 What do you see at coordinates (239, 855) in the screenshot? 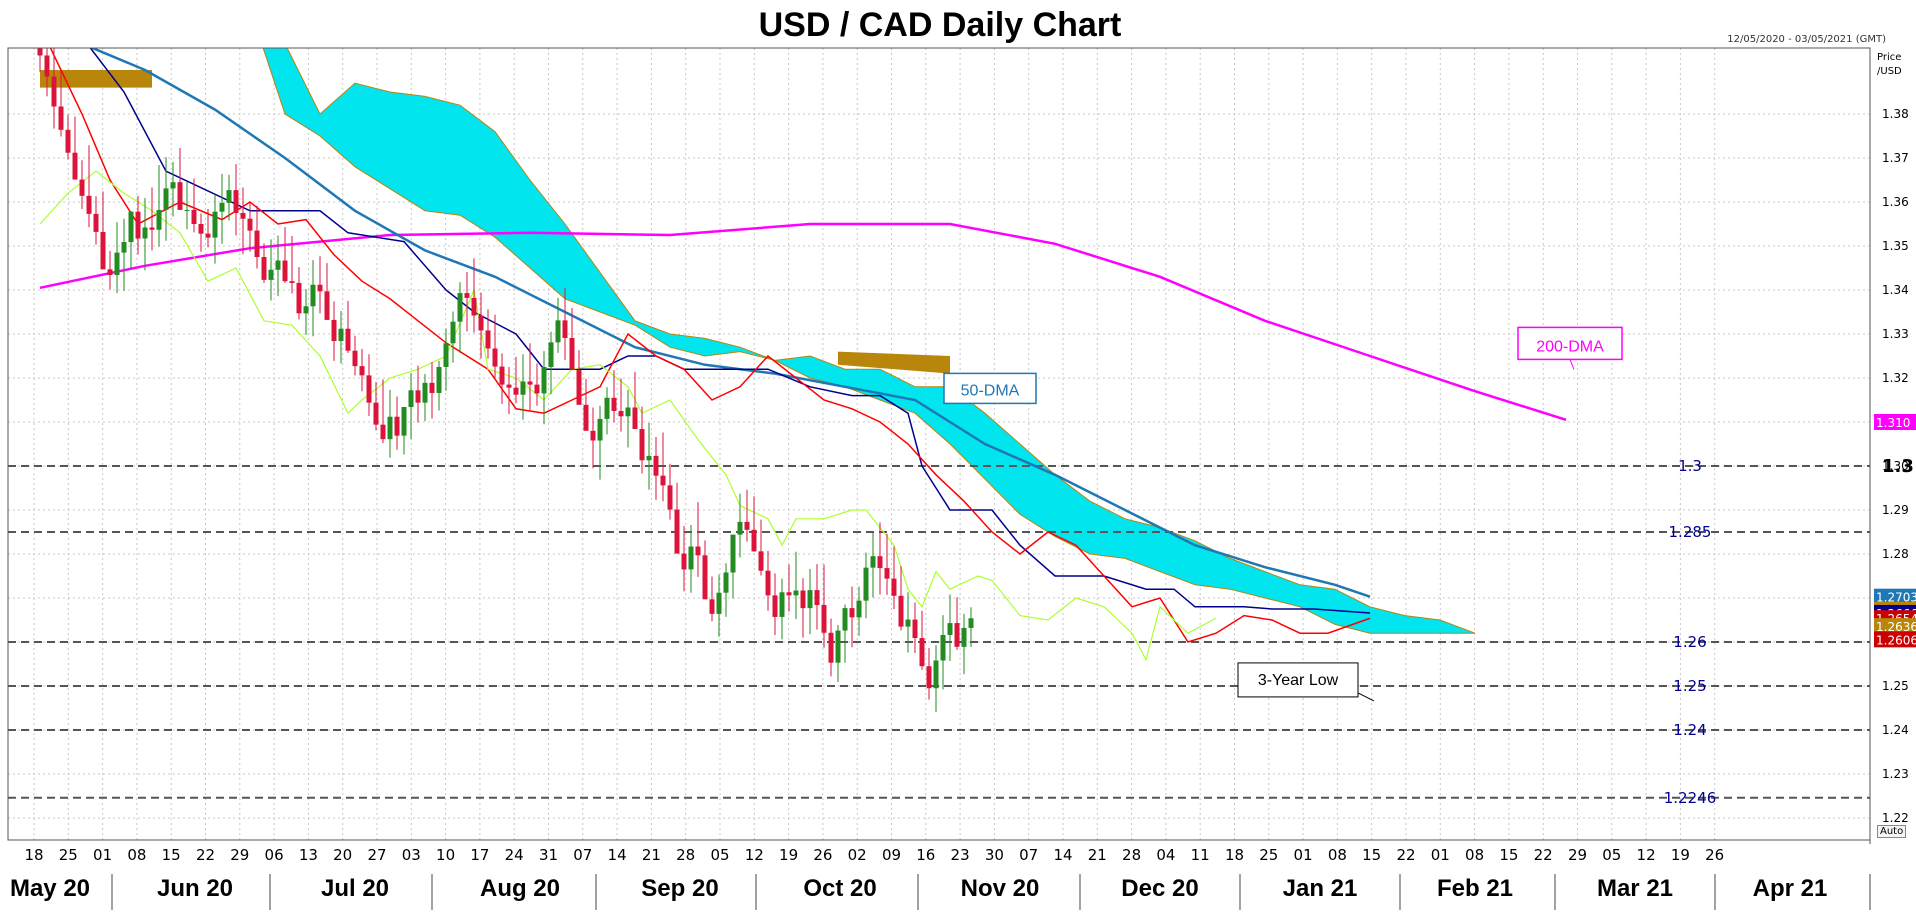
I see `x-tick-label: 29` at bounding box center [239, 855].